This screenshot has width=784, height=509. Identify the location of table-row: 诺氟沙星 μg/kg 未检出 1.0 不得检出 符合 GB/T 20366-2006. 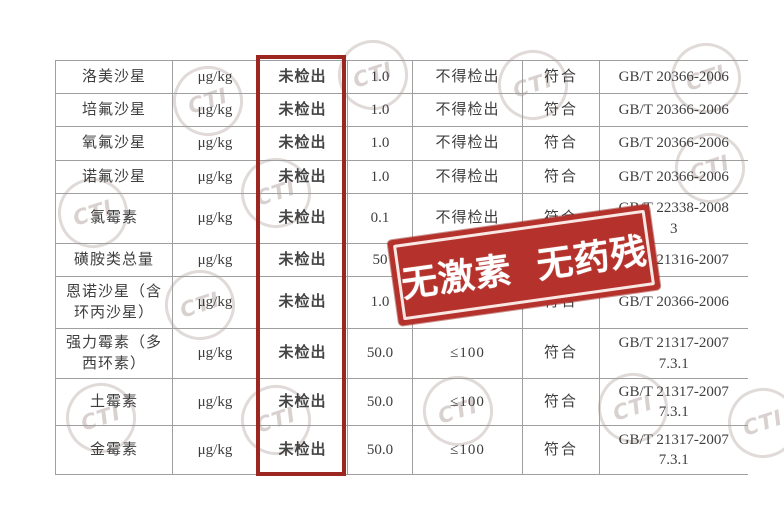
(401, 177).